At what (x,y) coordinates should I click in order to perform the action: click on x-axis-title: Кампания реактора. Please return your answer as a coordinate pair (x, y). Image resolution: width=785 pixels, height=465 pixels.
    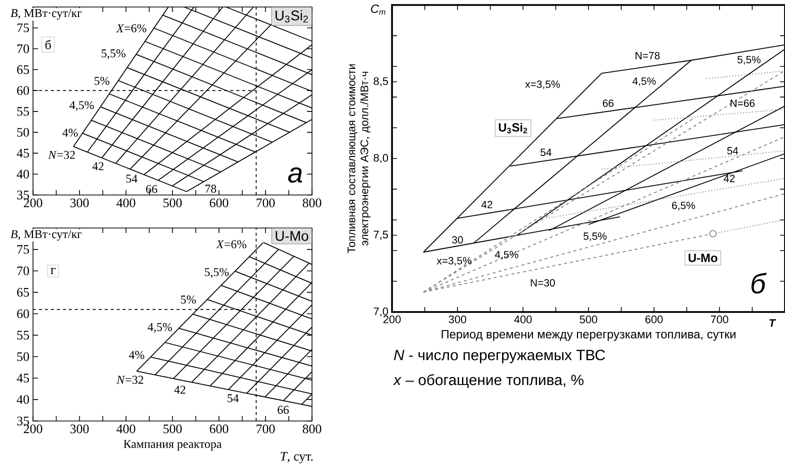
    Looking at the image, I should click on (173, 445).